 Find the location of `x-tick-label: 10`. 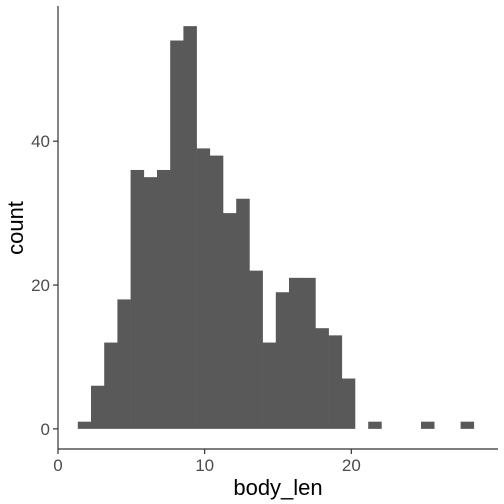

x-tick-label: 10 is located at coordinates (204, 465).